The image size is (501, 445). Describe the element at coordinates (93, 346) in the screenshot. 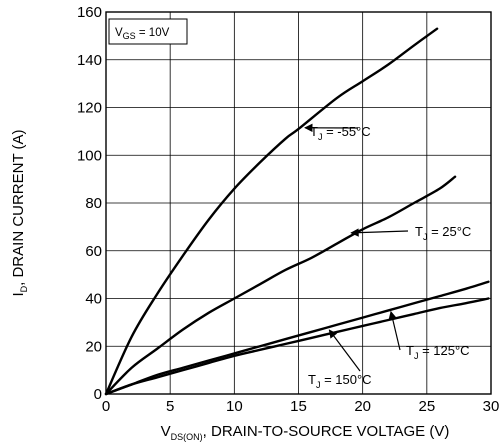

I see `y-tick-label: 20` at that location.